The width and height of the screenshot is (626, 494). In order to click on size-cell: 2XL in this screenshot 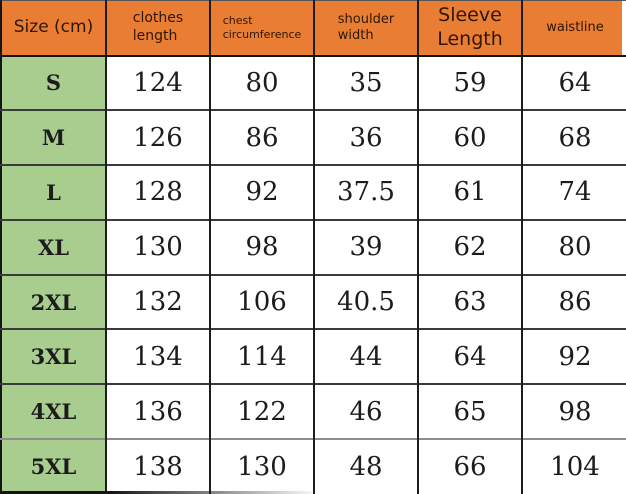, I will do `click(53, 301)`.